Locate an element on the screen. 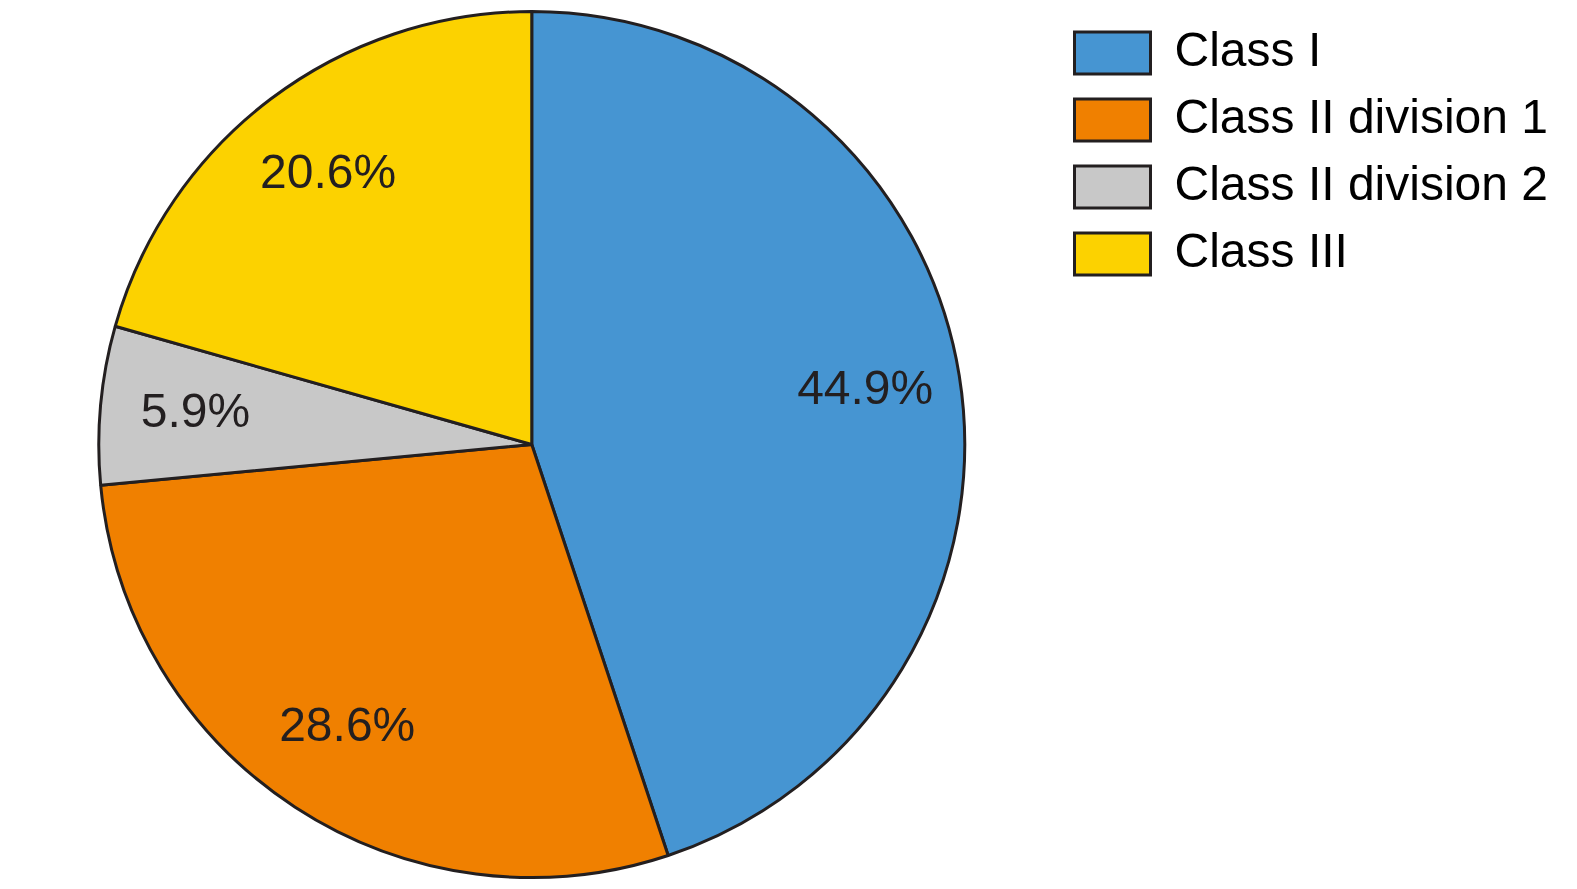 This screenshot has width=1577, height=889. data-label: 28.6% is located at coordinates (347, 724).